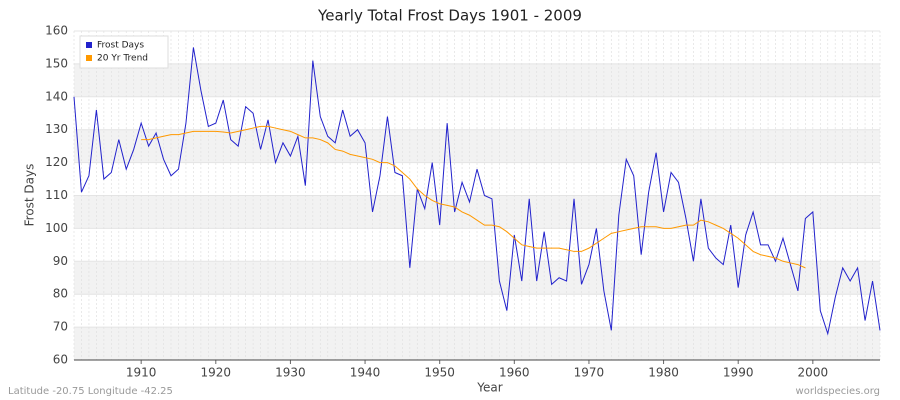  Describe the element at coordinates (514, 373) in the screenshot. I see `x-tick-label: 1960` at that location.